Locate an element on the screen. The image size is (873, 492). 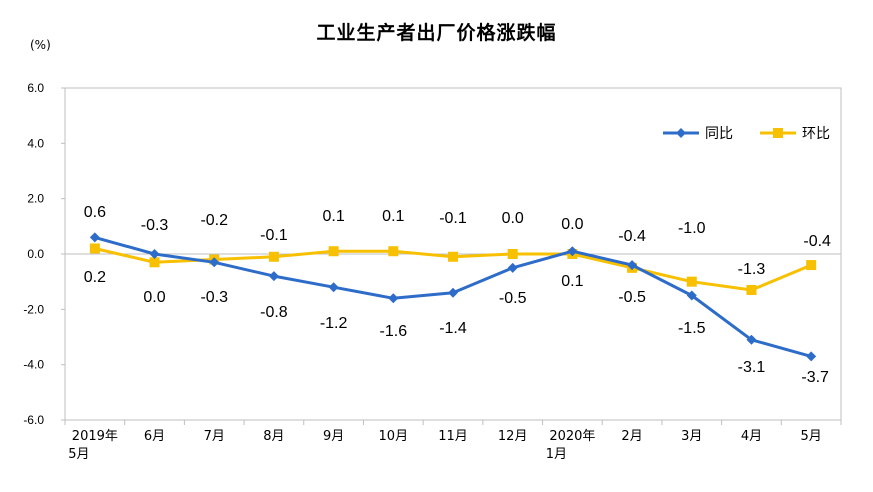
x-category-label: 9月 is located at coordinates (333, 436).